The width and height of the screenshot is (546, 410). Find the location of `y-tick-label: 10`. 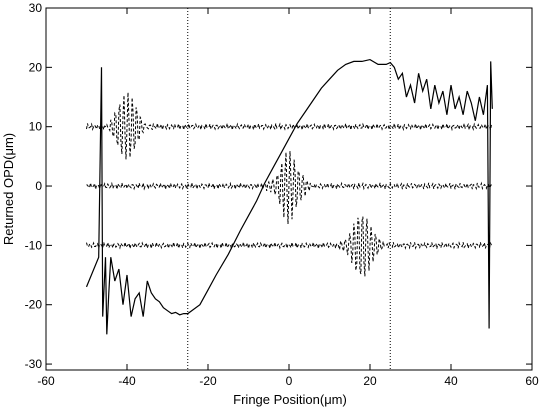

y-tick-label: 10 is located at coordinates (36, 127).